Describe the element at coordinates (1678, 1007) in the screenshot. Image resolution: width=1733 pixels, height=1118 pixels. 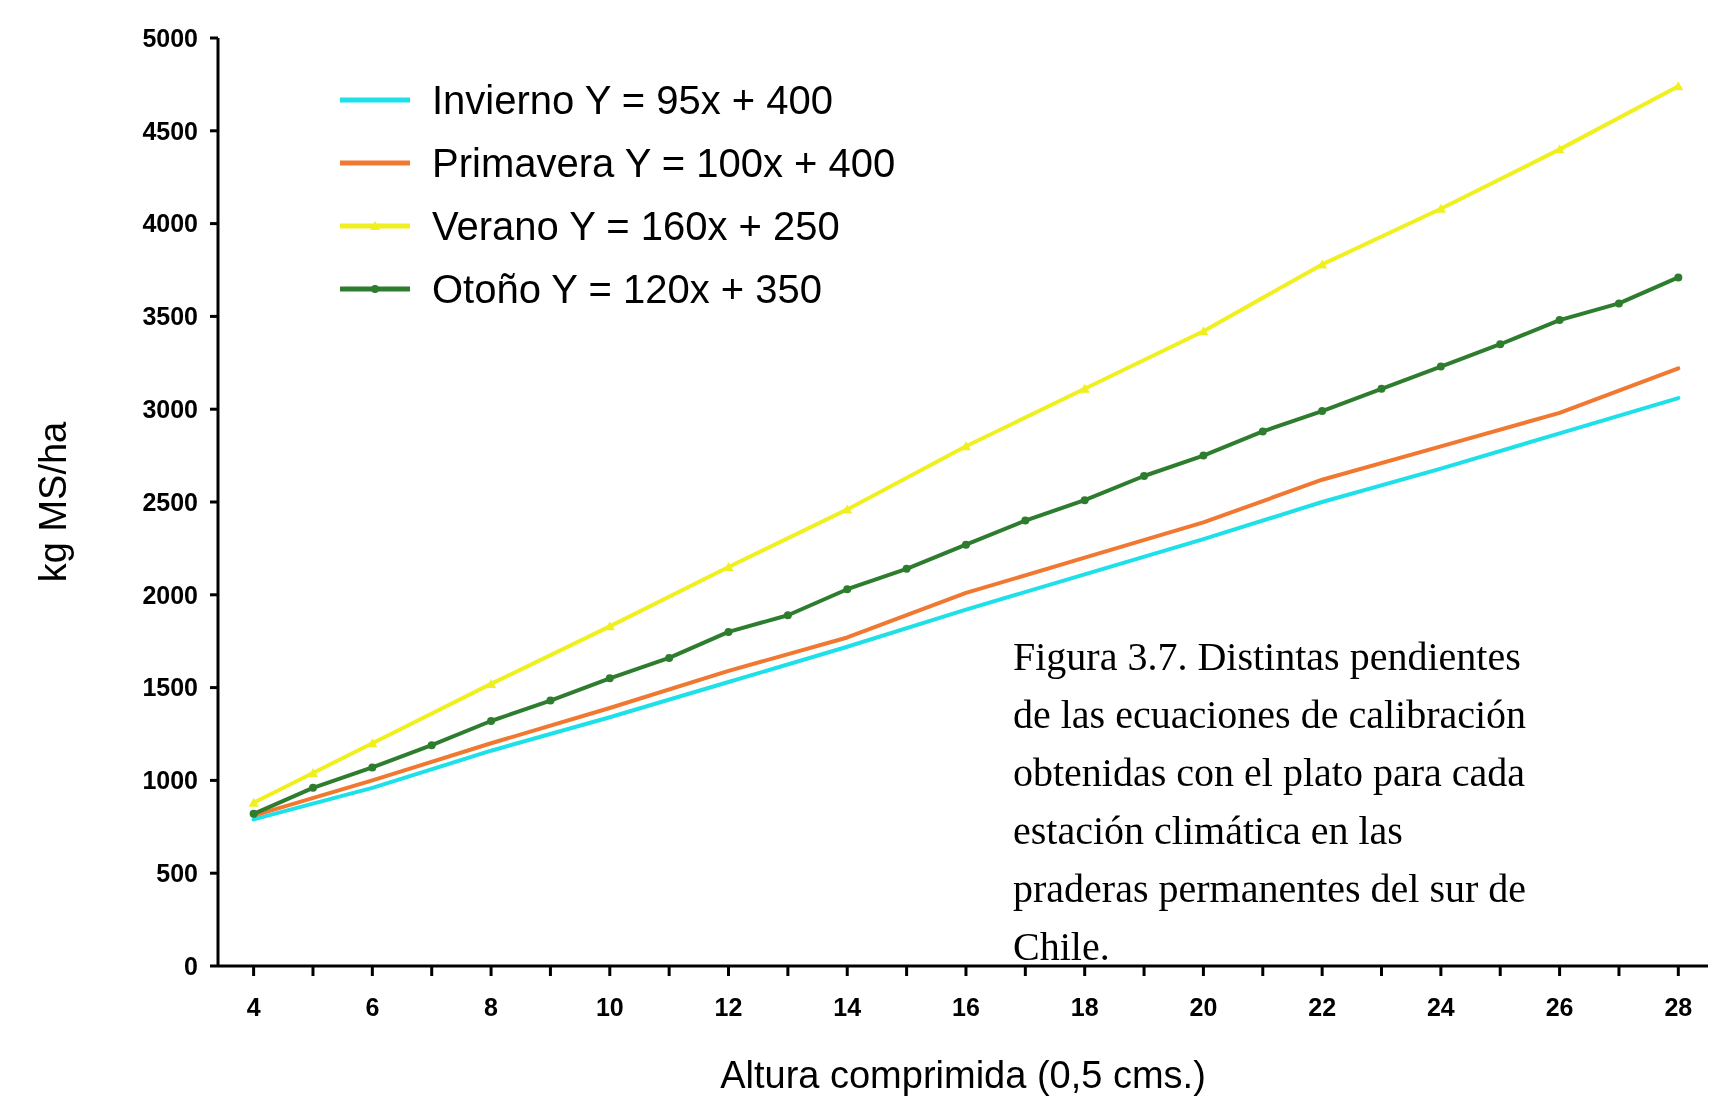
I see `x-tick-label: 28` at that location.